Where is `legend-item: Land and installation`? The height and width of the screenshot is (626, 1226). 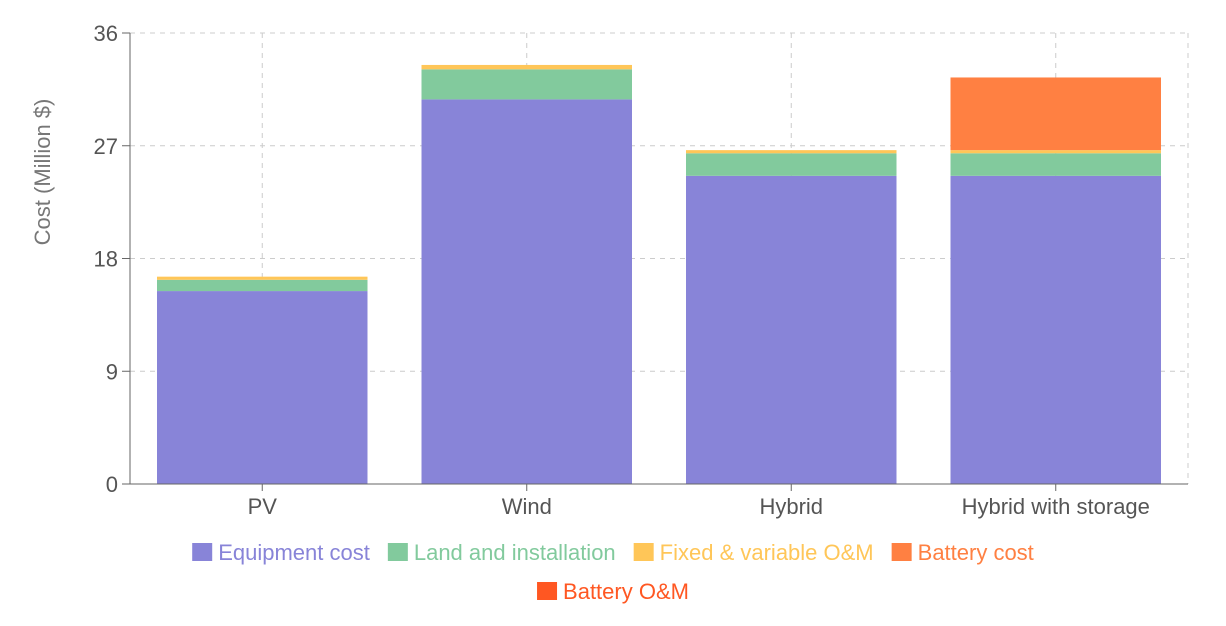 legend-item: Land and installation is located at coordinates (501, 552).